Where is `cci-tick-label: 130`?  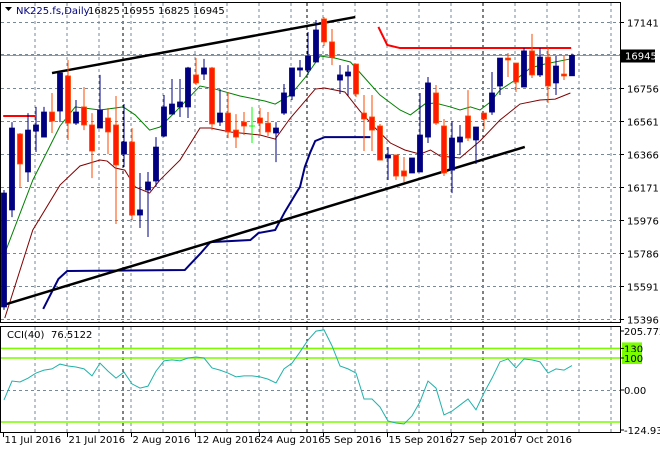
cci-tick-label: 130 is located at coordinates (633, 349).